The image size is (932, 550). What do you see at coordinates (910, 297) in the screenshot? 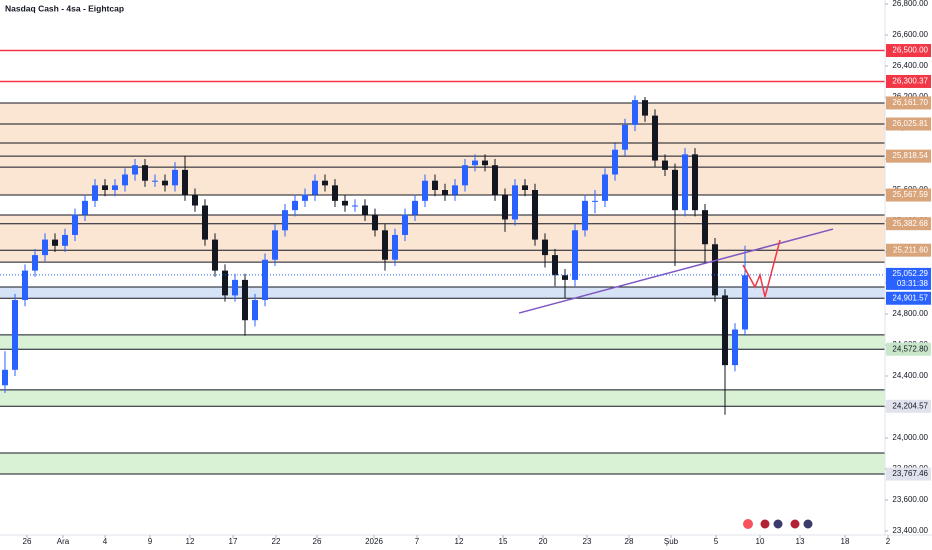
I see `price-label: 24,901.57` at bounding box center [910, 297].